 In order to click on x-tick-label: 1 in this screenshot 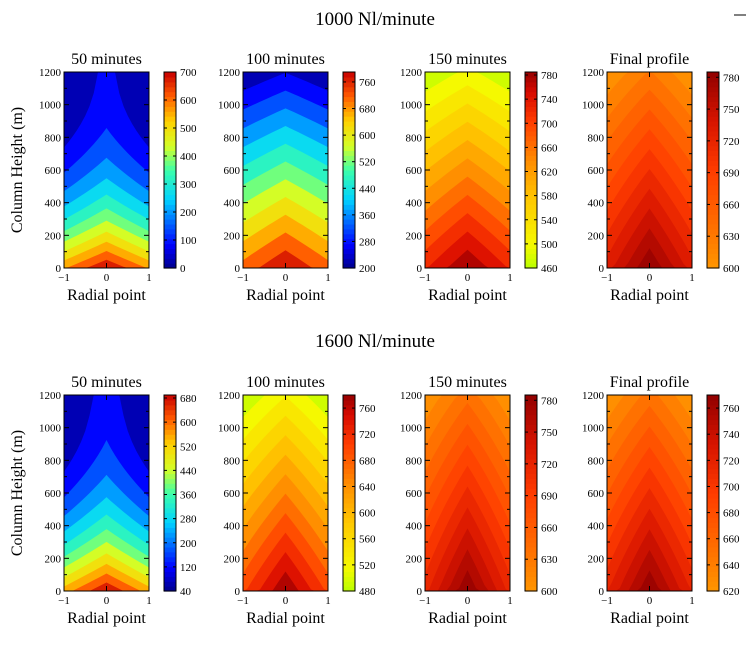, I will do `click(328, 278)`.